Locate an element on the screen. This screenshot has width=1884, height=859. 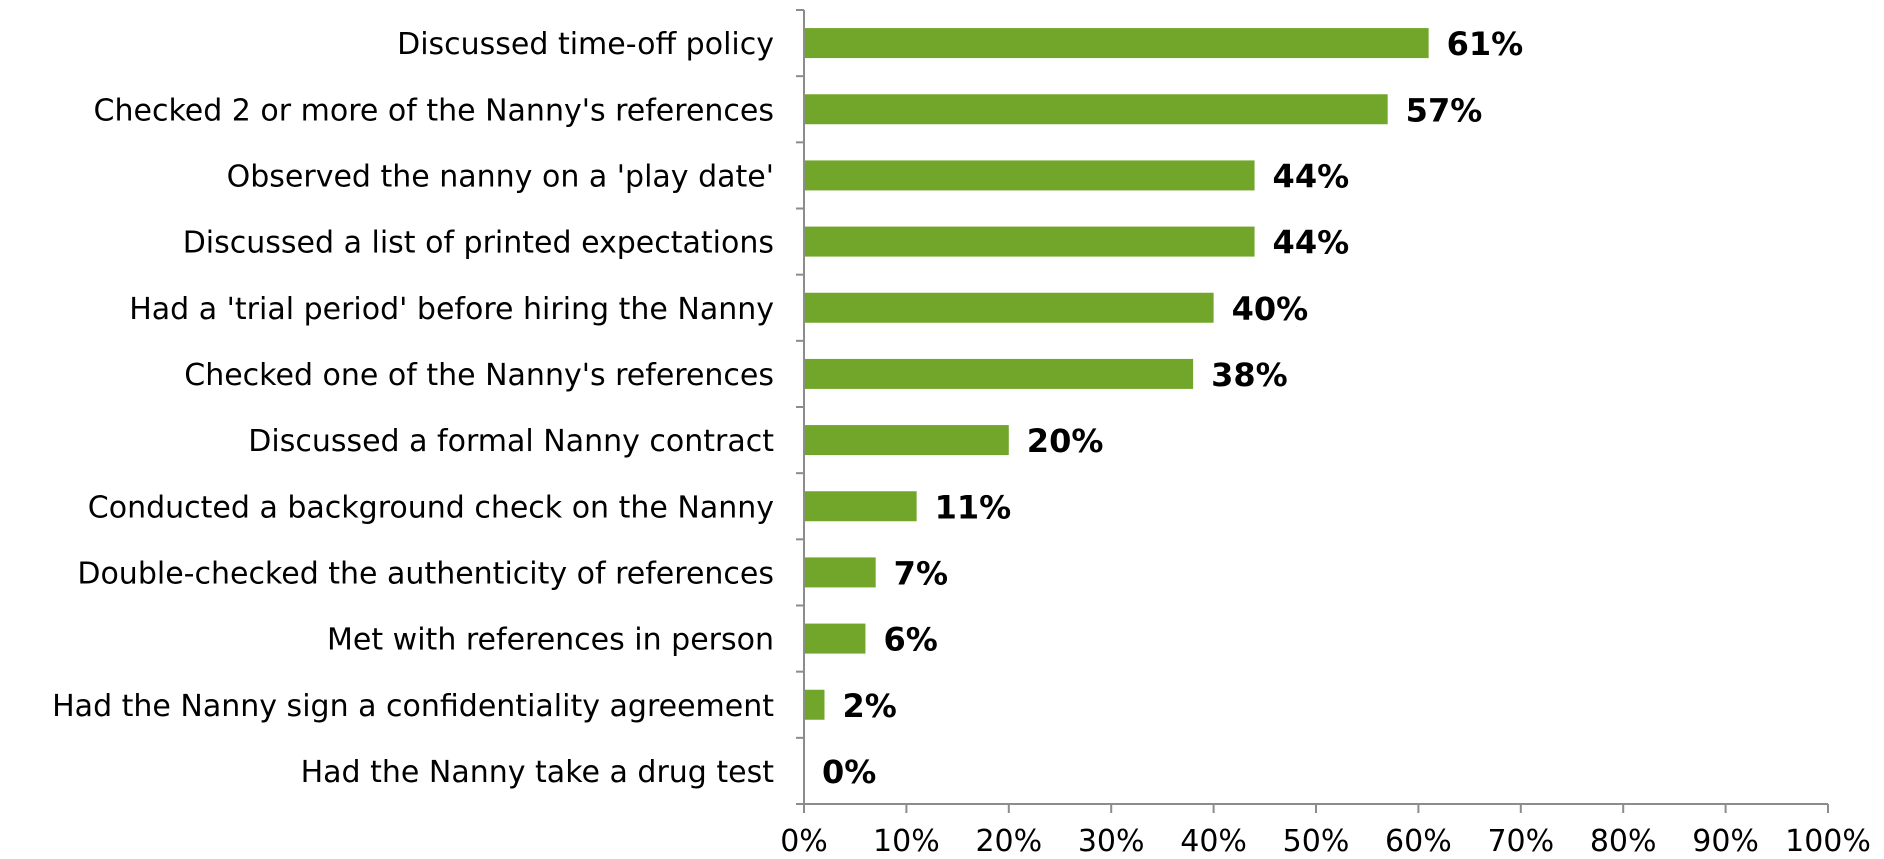
value-label: 38% is located at coordinates (1249, 375).